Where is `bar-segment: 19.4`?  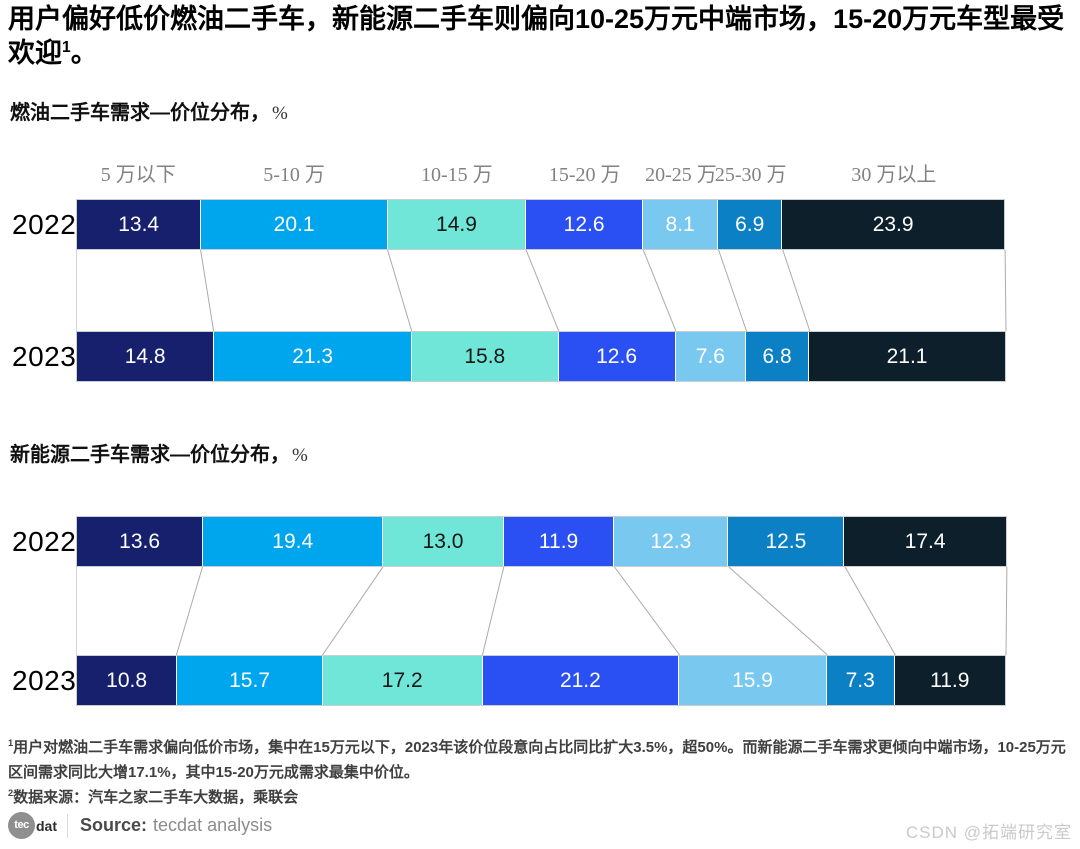
bar-segment: 19.4 is located at coordinates (293, 541).